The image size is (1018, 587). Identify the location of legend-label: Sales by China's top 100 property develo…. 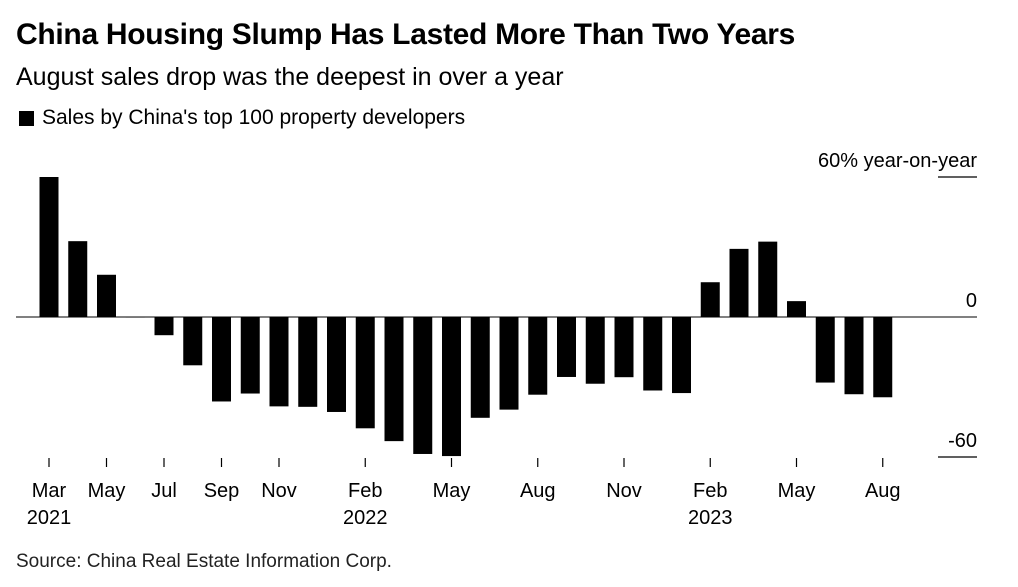
(254, 117).